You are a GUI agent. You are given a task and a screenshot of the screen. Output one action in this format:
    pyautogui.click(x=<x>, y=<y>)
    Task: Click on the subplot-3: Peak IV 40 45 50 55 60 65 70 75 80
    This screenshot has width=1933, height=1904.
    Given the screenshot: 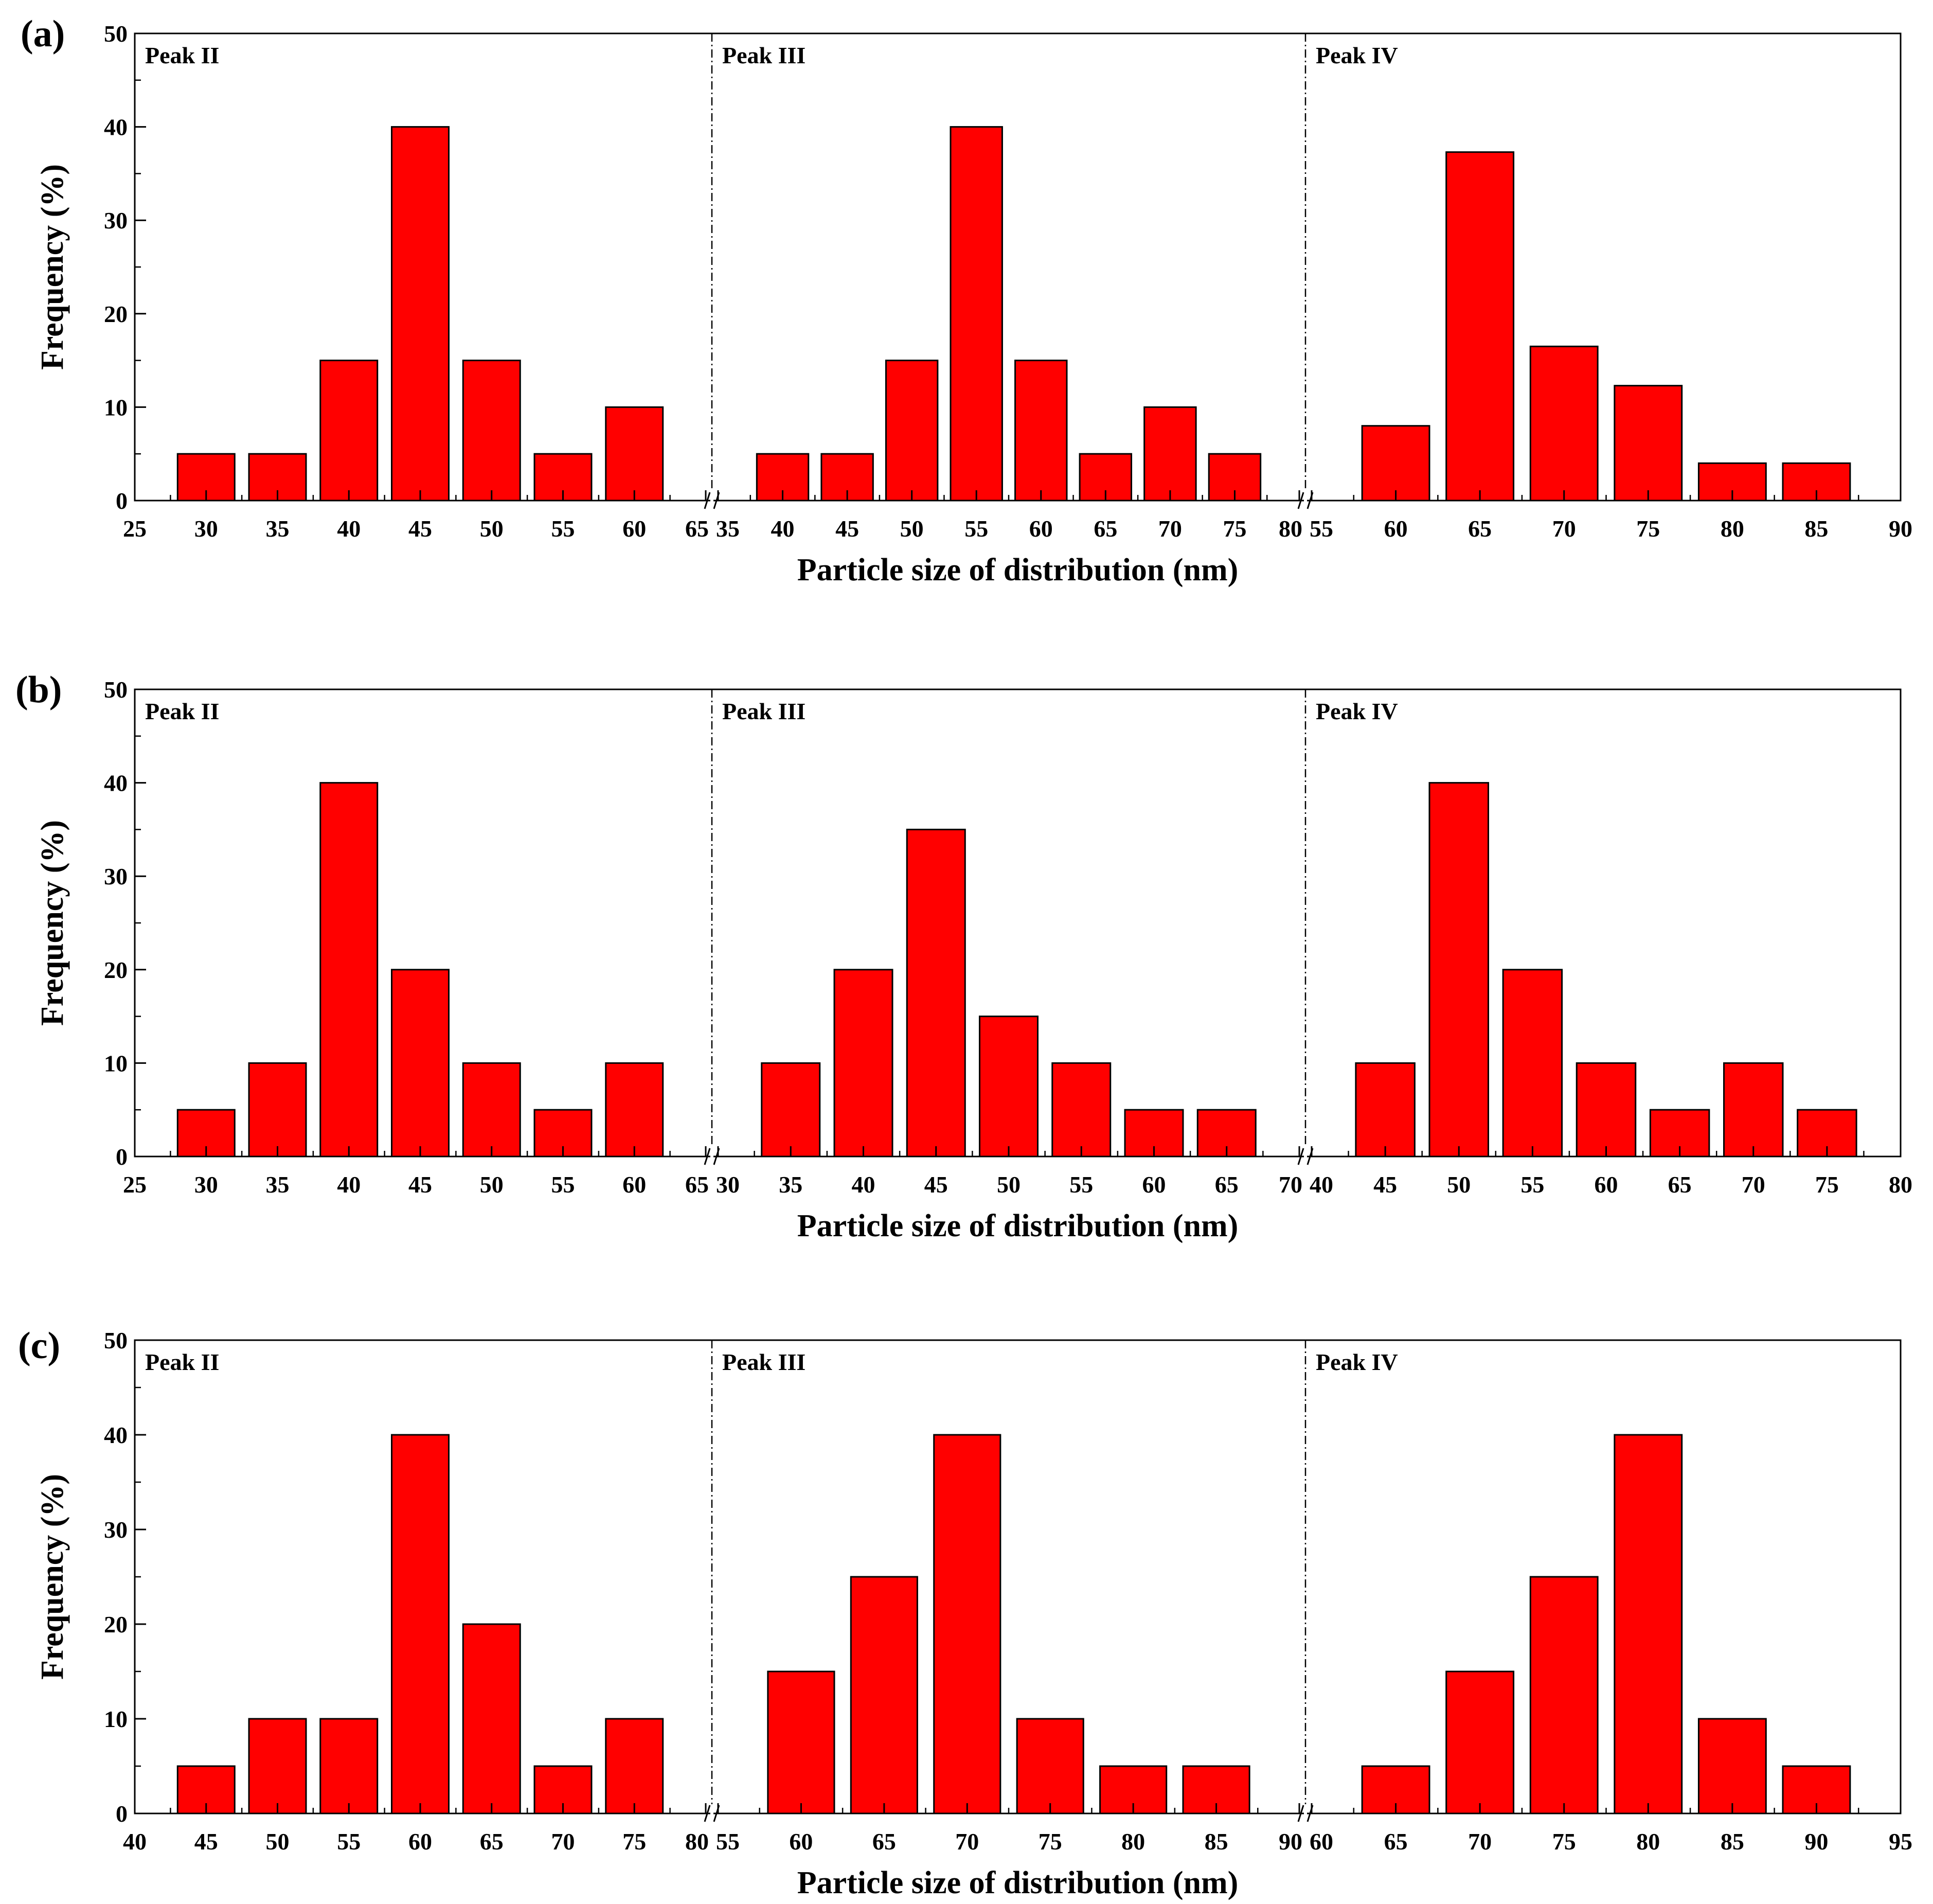 What is the action you would take?
    pyautogui.click(x=1611, y=948)
    